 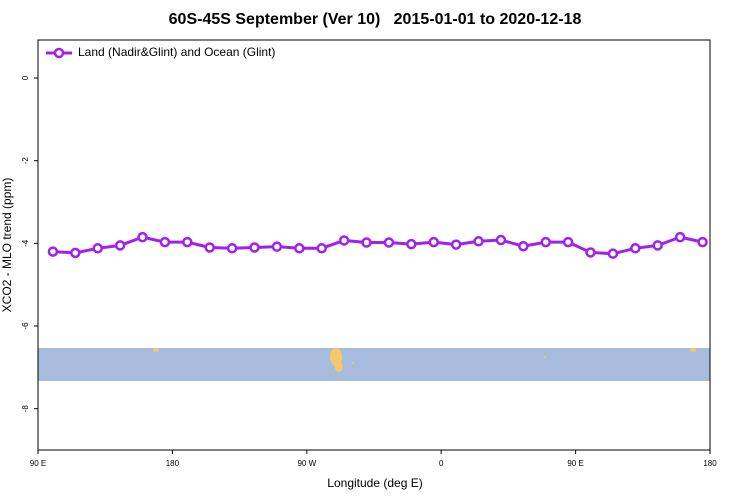 I want to click on y-tick-label: -6, so click(x=25, y=326).